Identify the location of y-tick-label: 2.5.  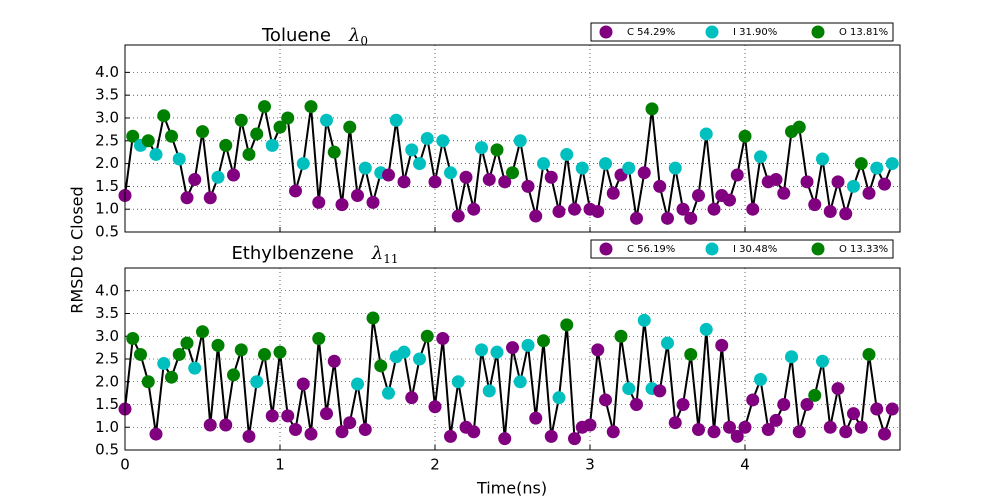
(107, 140).